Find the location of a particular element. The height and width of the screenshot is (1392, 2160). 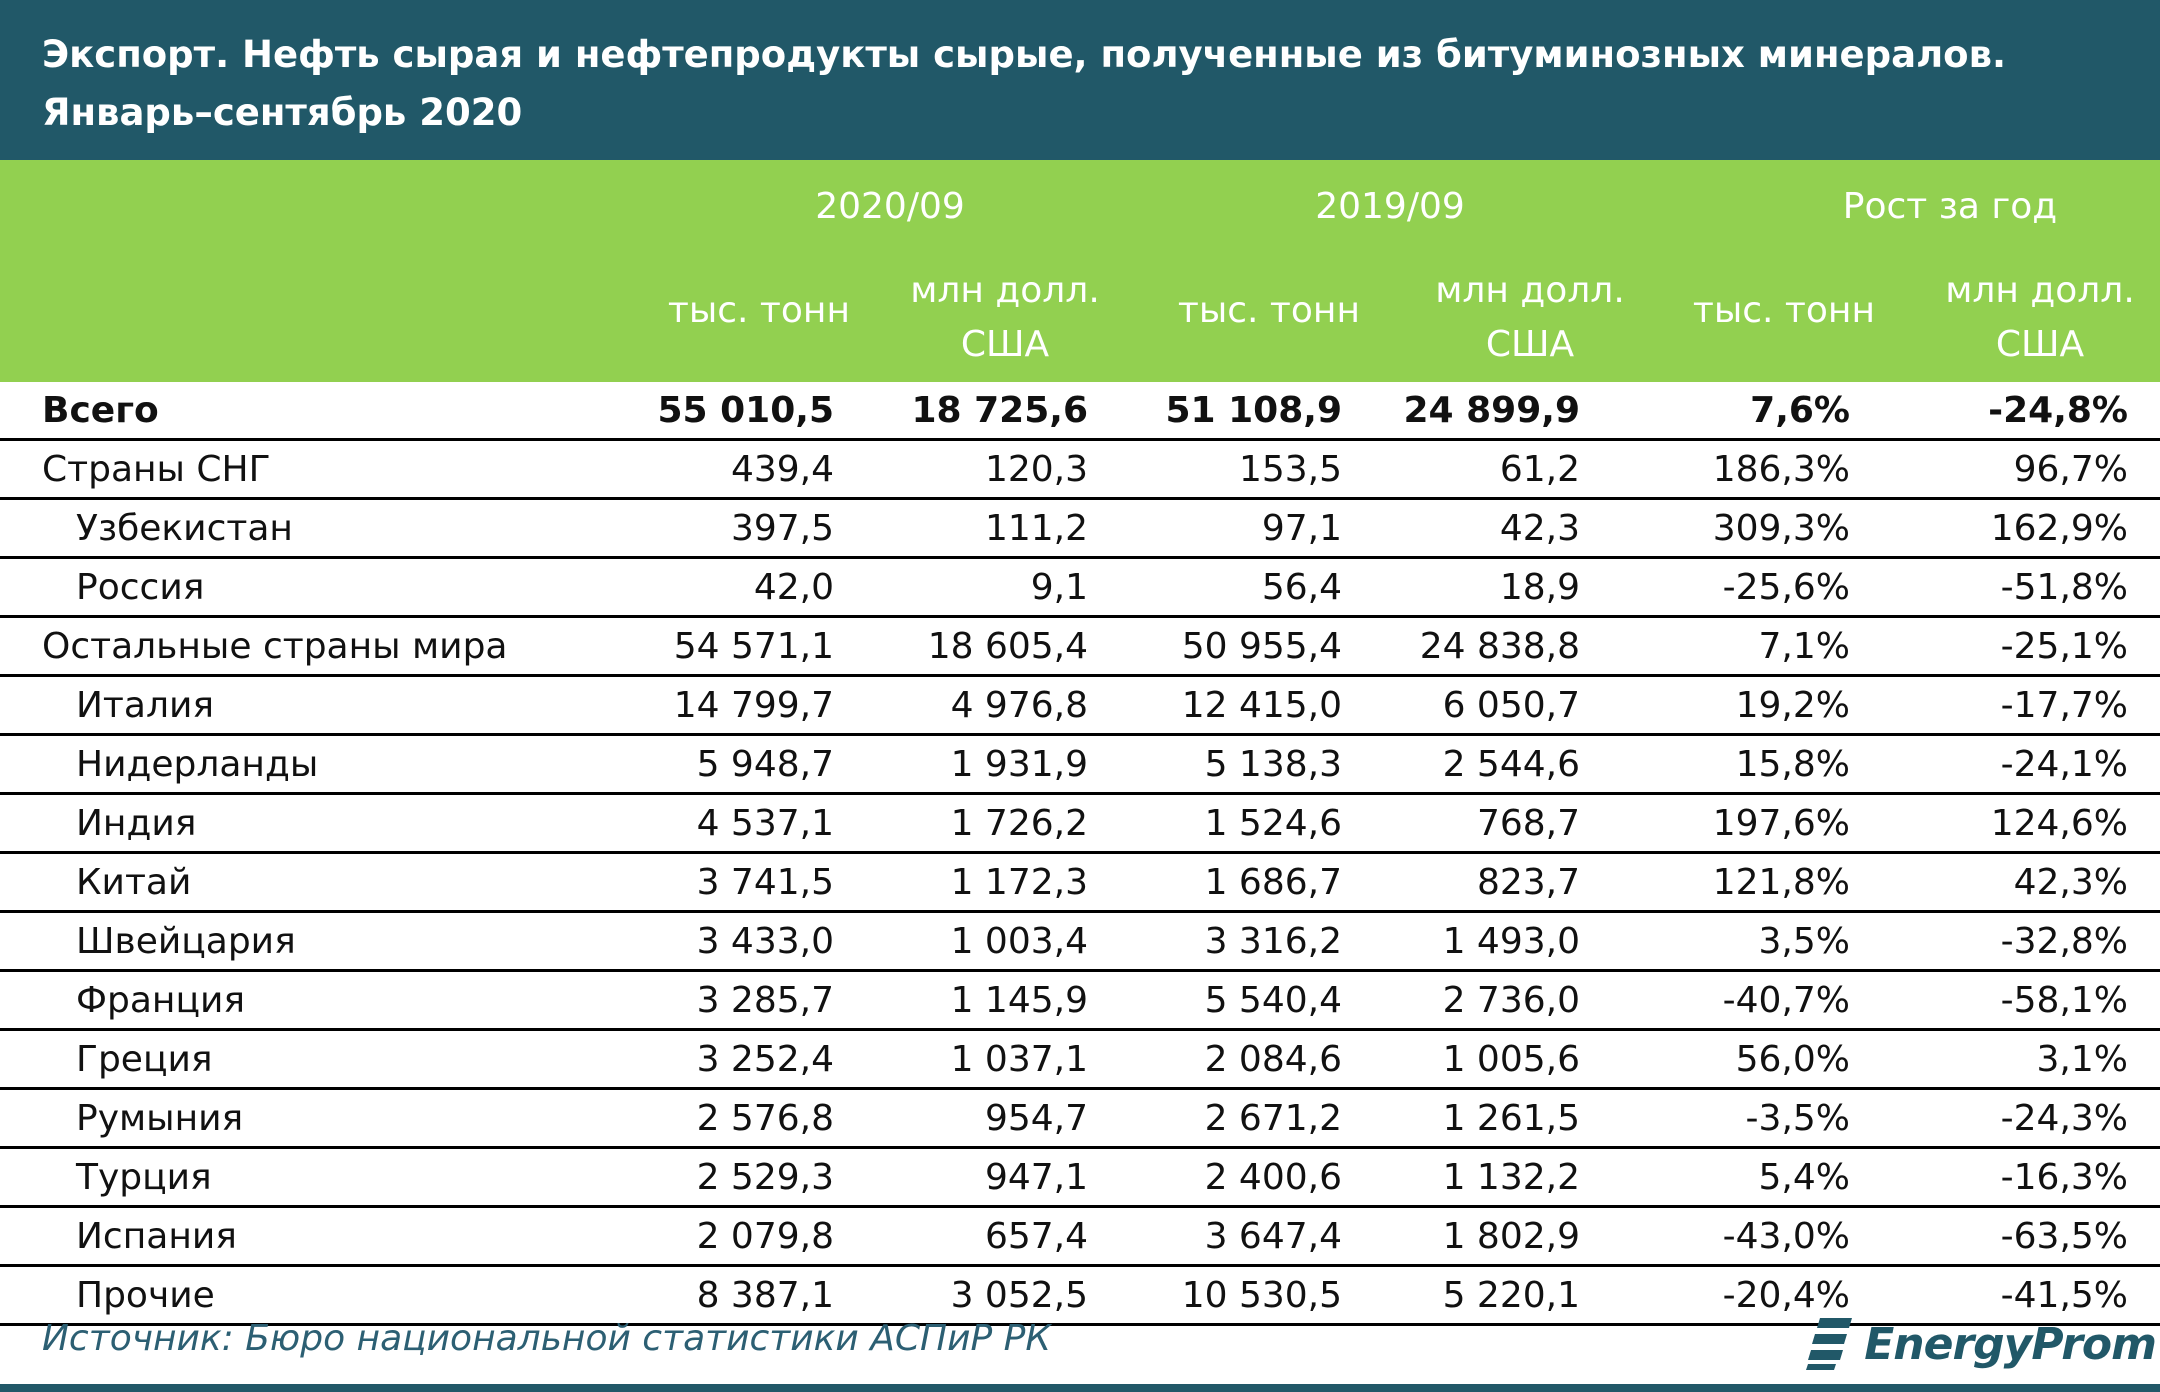

cell-tonnes-2020: 3 252,4 is located at coordinates (740, 1059).